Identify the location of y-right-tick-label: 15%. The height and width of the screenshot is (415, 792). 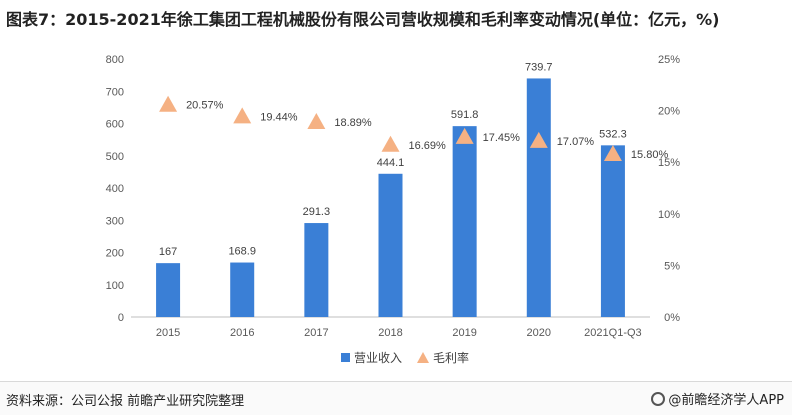
(669, 163).